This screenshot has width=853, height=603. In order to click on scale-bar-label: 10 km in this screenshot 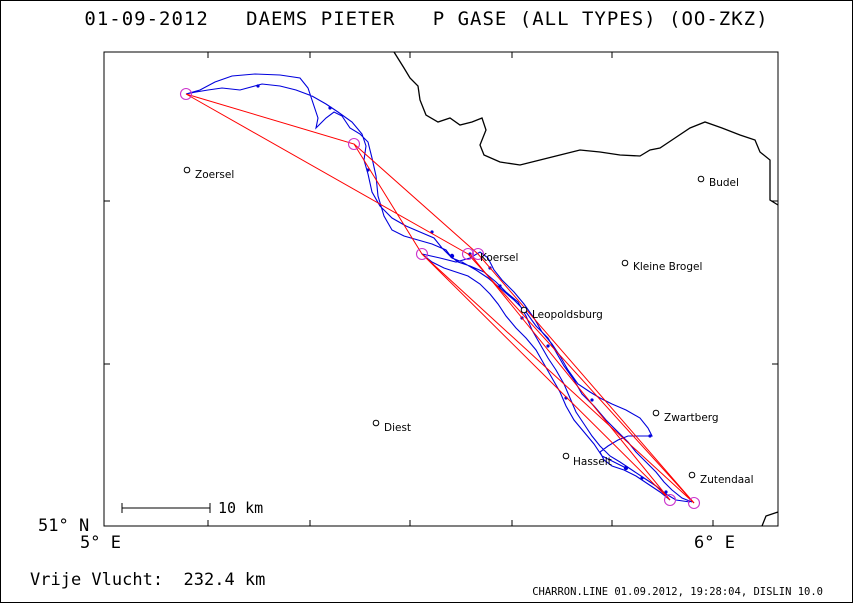, I will do `click(241, 508)`.